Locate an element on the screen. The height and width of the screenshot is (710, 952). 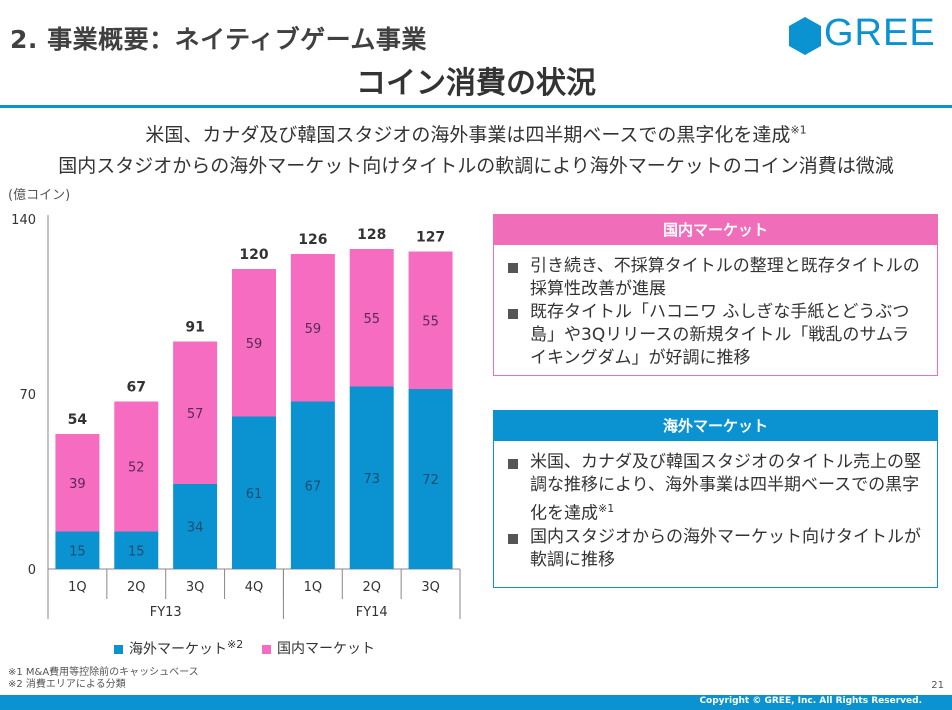
data-label: 72 is located at coordinates (430, 480).